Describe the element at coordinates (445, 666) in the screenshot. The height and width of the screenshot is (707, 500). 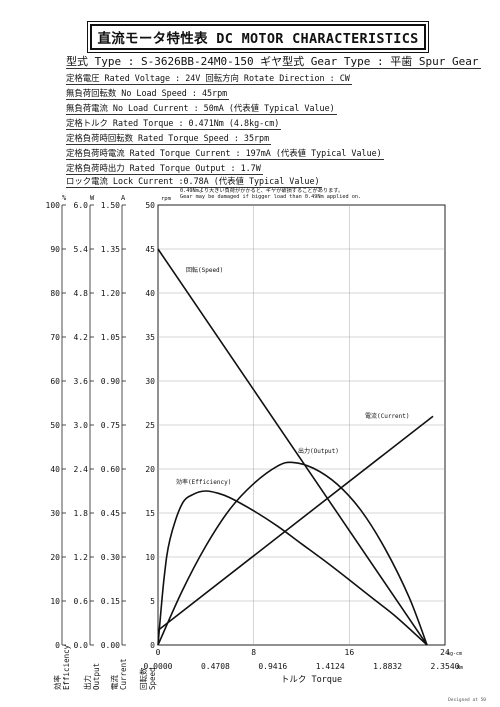
I see `x-tick-nm: 2.3540` at that location.